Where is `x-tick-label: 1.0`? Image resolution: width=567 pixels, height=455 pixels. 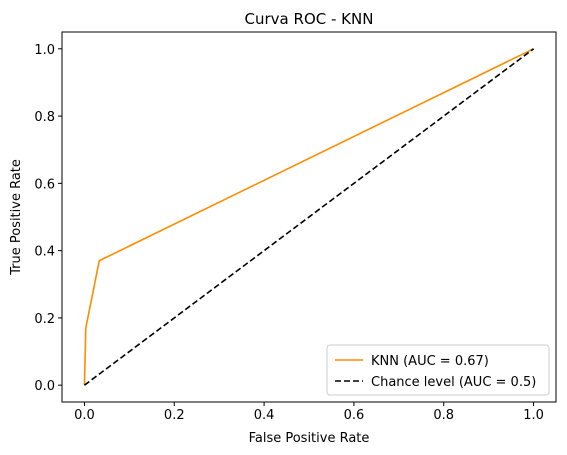
x-tick-label: 1.0 is located at coordinates (533, 415).